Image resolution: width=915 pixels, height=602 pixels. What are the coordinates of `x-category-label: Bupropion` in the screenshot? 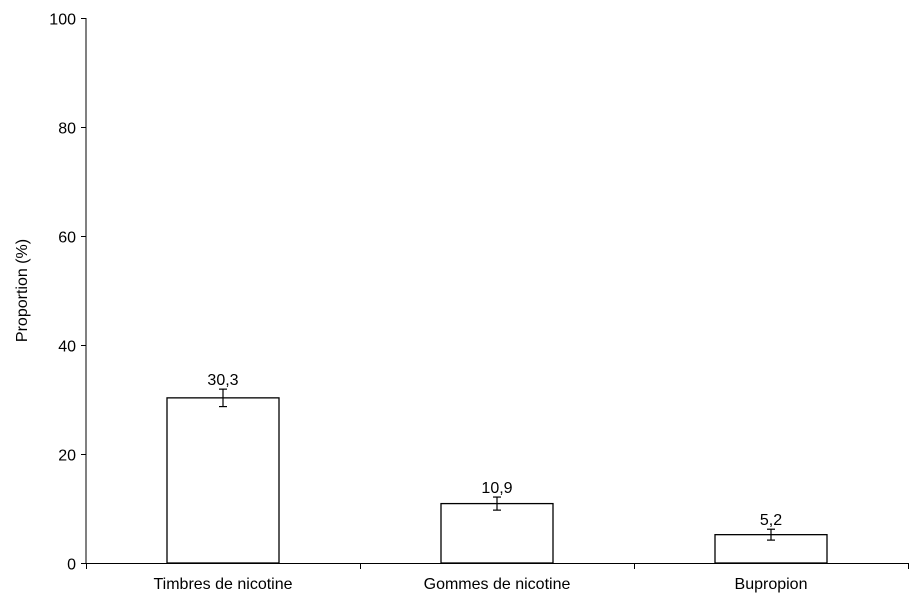 It's located at (771, 584).